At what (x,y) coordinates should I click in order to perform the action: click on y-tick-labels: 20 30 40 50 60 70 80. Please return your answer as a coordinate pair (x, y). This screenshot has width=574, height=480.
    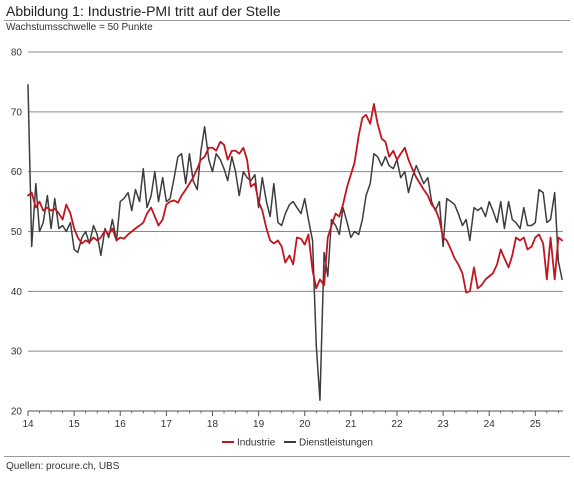
    Looking at the image, I should click on (17, 233).